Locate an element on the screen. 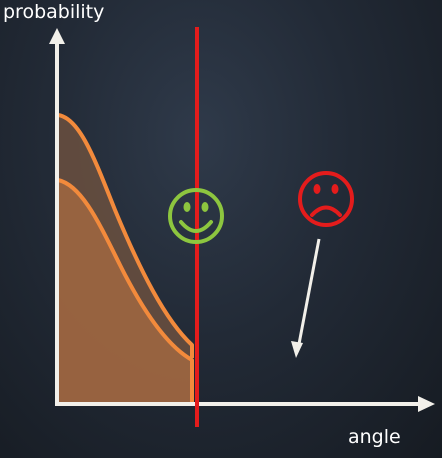 The image size is (442, 458). smiley-face-icon is located at coordinates (196, 216).